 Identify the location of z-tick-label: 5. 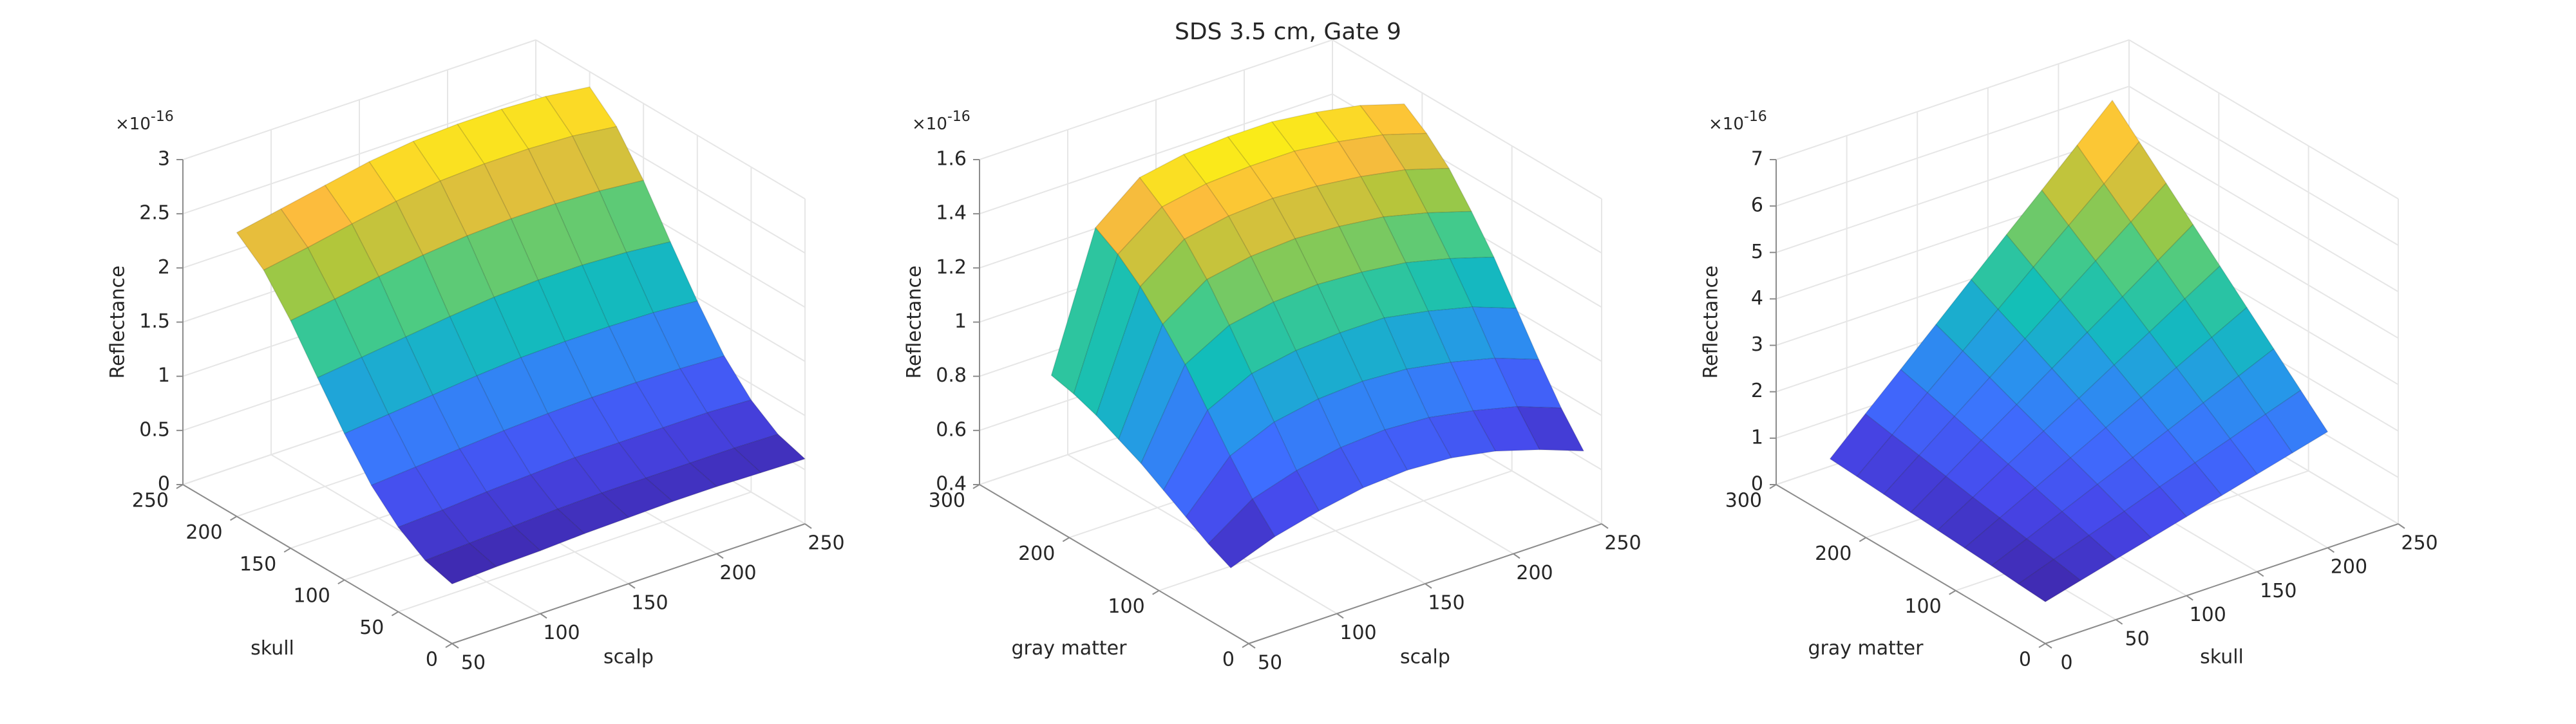
(1757, 252).